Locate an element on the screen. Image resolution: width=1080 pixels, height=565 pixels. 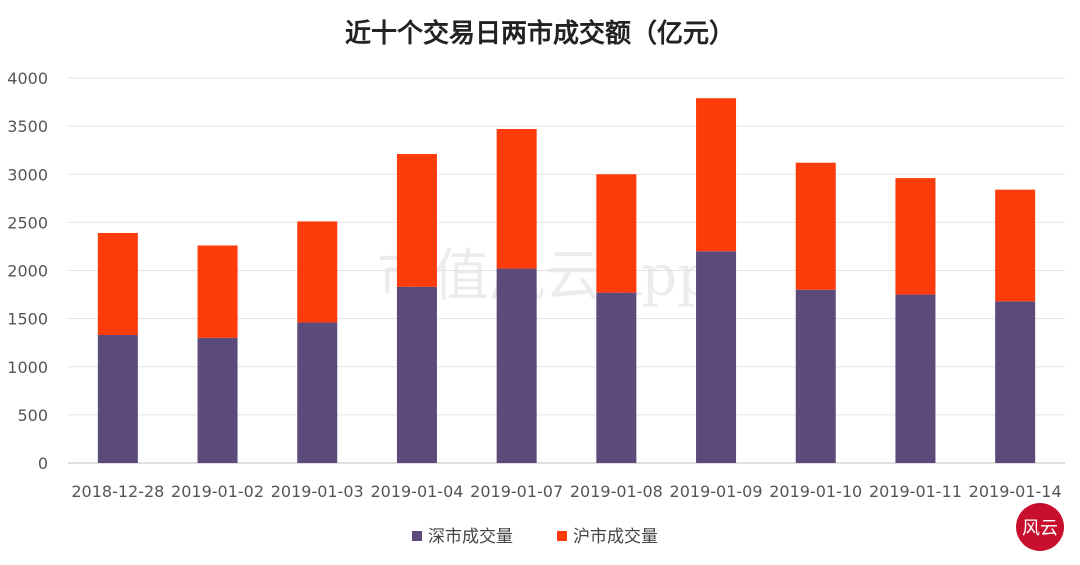
y-axis: 0 500 1000 1500 2000 2500 3000 3500 4000 is located at coordinates (27, 271).